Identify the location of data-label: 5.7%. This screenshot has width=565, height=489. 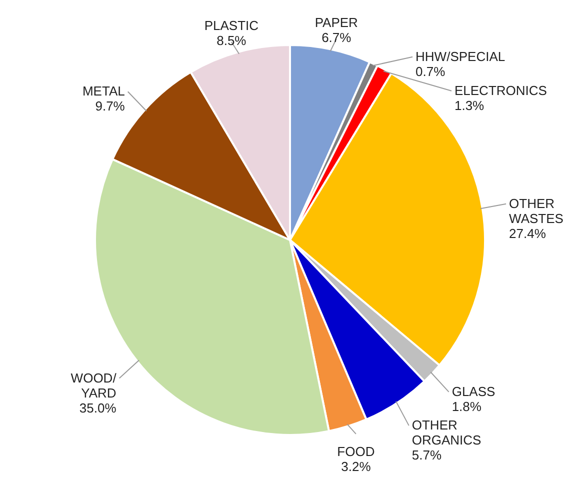
(427, 455).